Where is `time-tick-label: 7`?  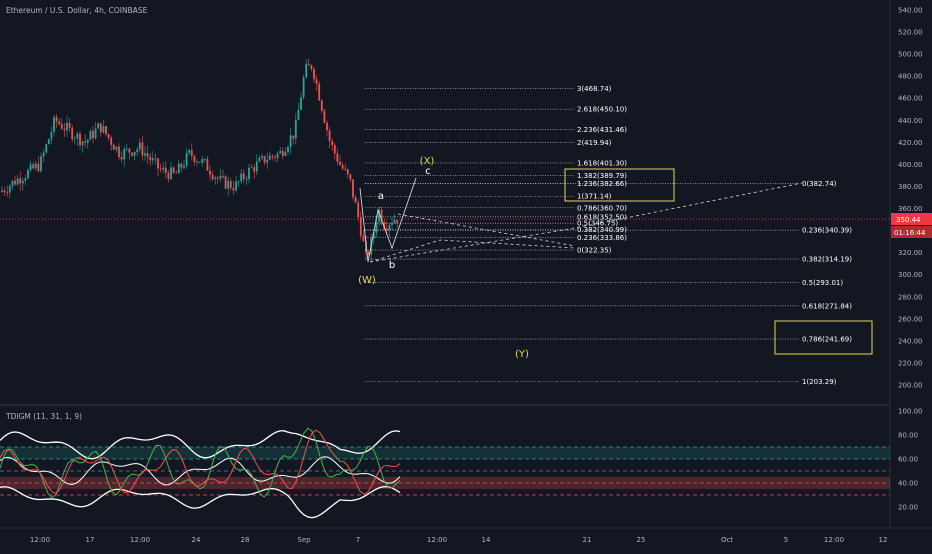
time-tick-label: 7 is located at coordinates (358, 540).